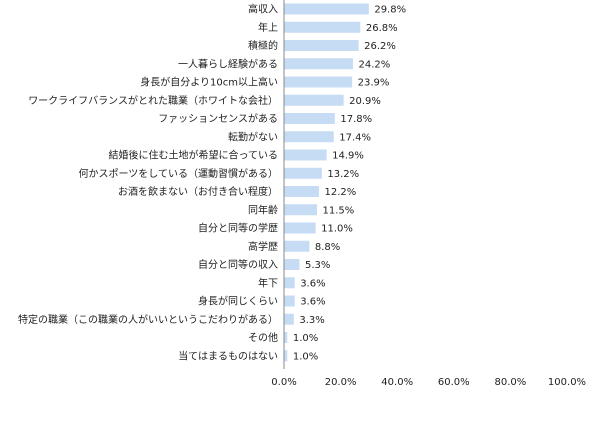  What do you see at coordinates (356, 119) in the screenshot?
I see `value-label-7: 17.8%` at bounding box center [356, 119].